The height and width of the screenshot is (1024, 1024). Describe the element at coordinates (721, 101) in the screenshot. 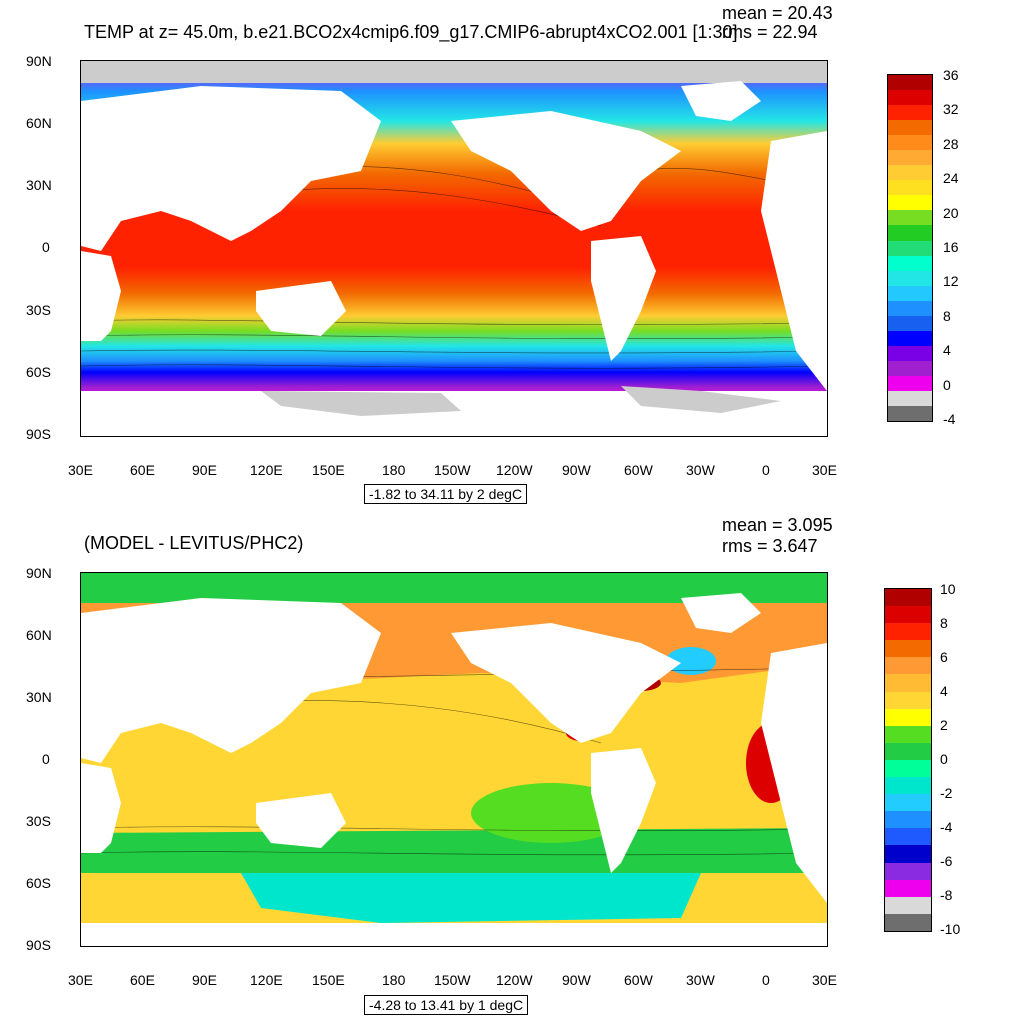

I see `land-greenland` at that location.